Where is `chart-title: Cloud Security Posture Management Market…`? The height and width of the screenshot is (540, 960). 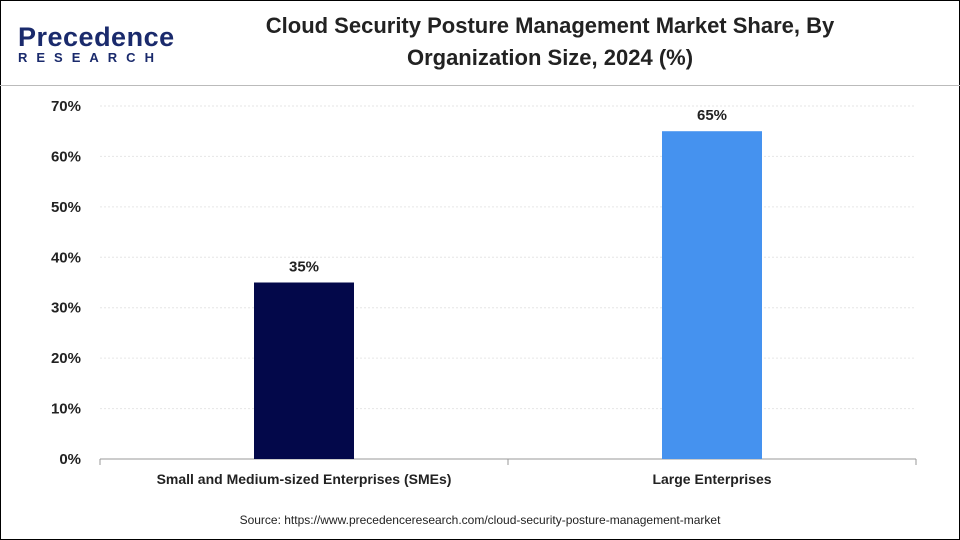
chart-title: Cloud Security Posture Management Market… is located at coordinates (550, 42).